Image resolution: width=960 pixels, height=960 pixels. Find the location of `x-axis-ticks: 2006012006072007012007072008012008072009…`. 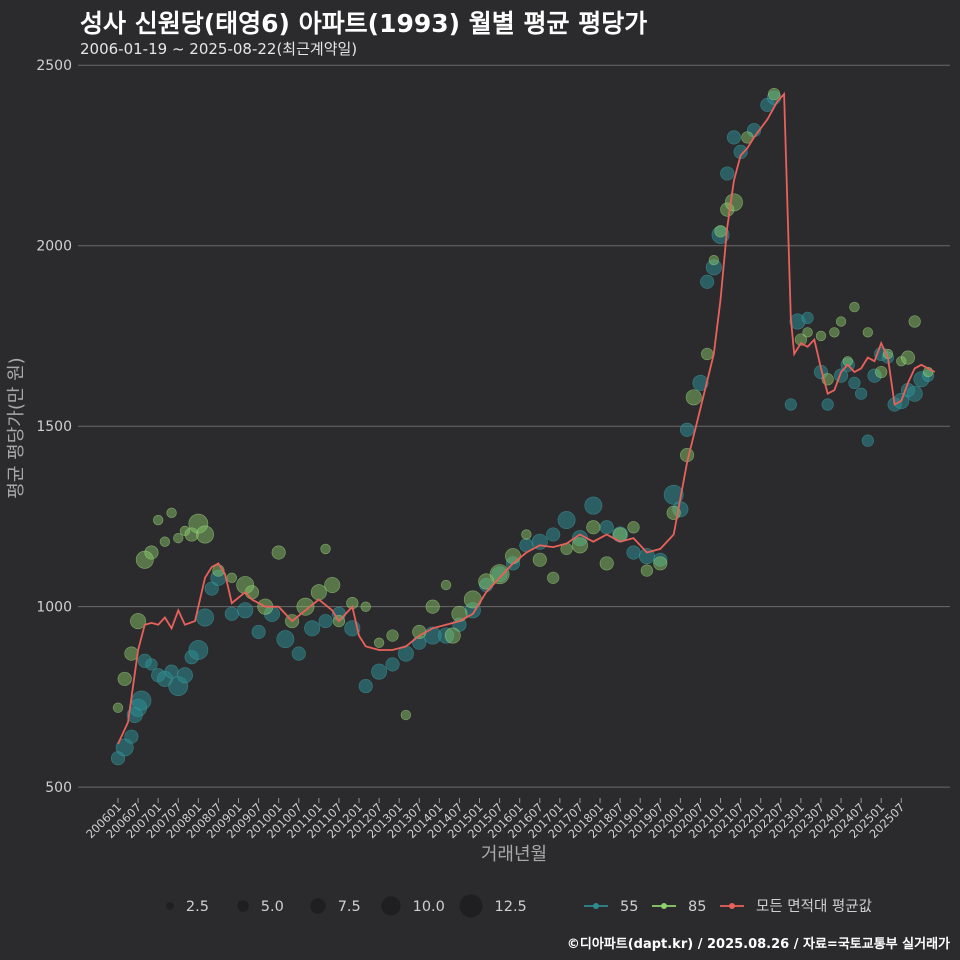

x-axis-ticks: 2006012006072007012007072008012008072009… is located at coordinates (495, 819).